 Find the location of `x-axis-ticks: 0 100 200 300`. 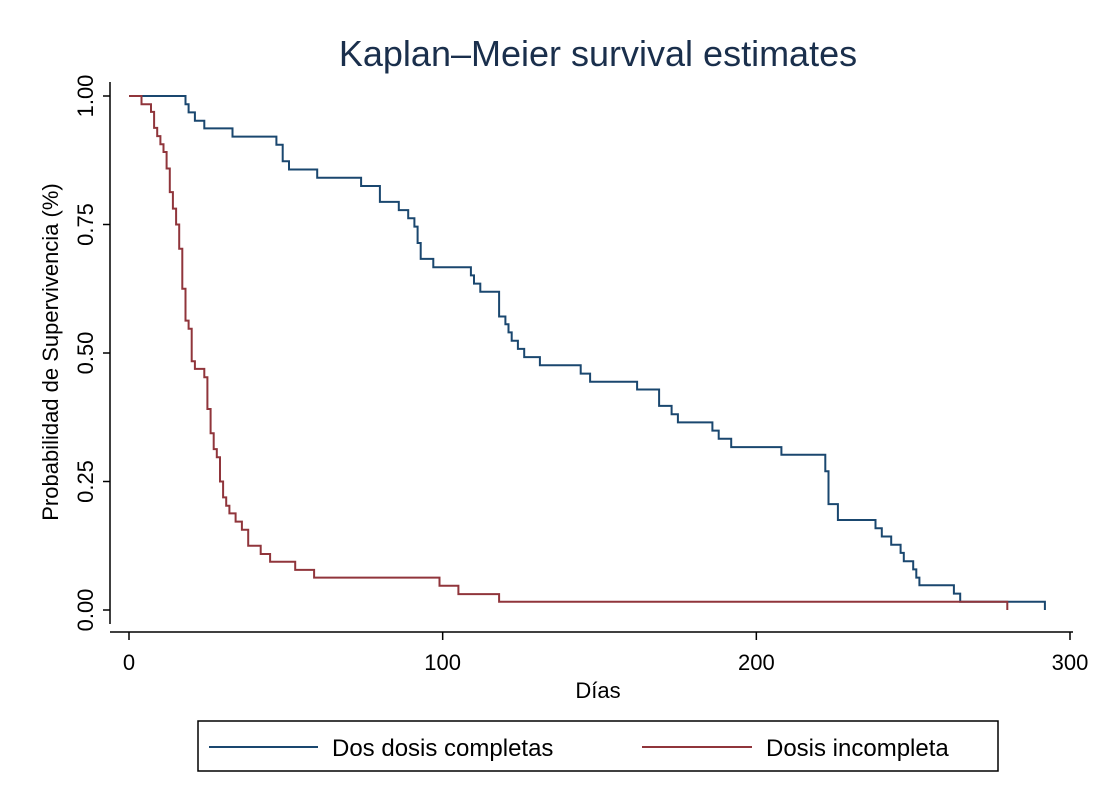

x-axis-ticks: 0 100 200 300 is located at coordinates (605, 653).